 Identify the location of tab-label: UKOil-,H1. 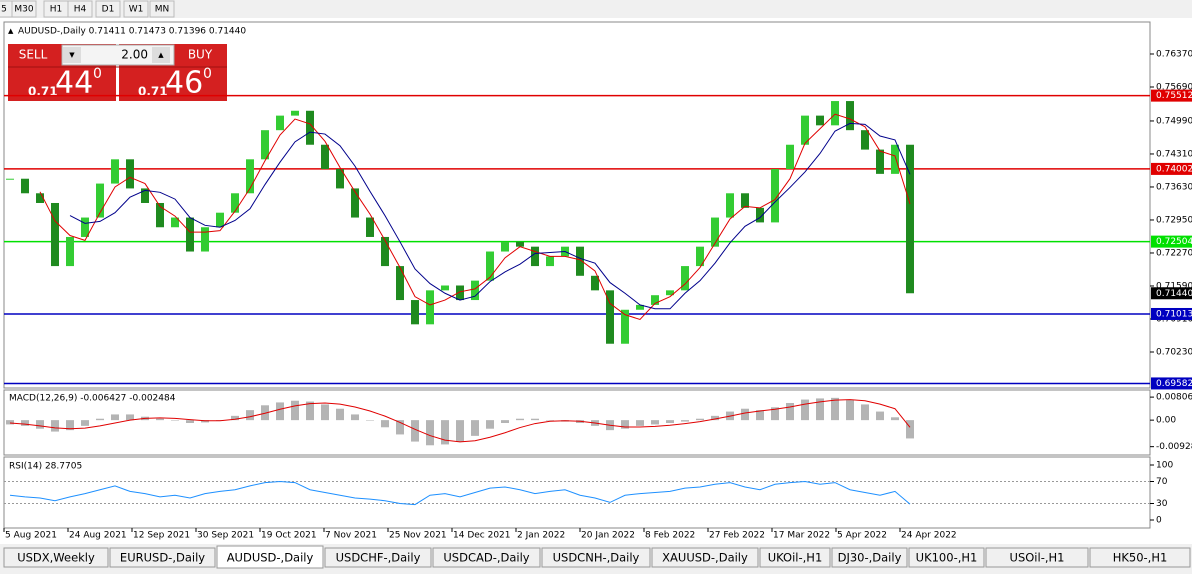
(795, 558).